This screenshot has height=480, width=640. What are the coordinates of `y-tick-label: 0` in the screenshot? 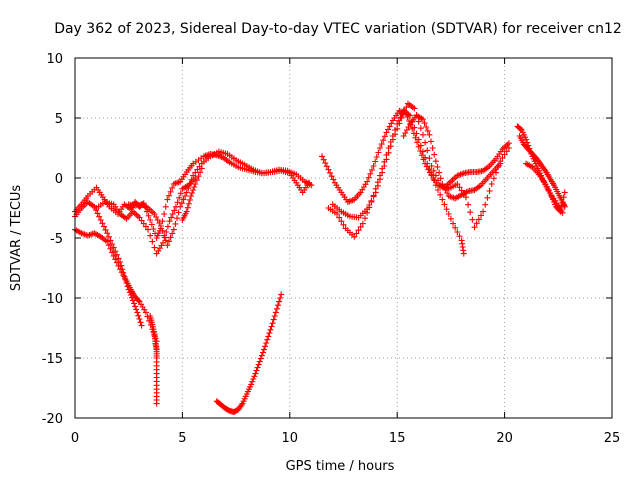 It's located at (59, 179).